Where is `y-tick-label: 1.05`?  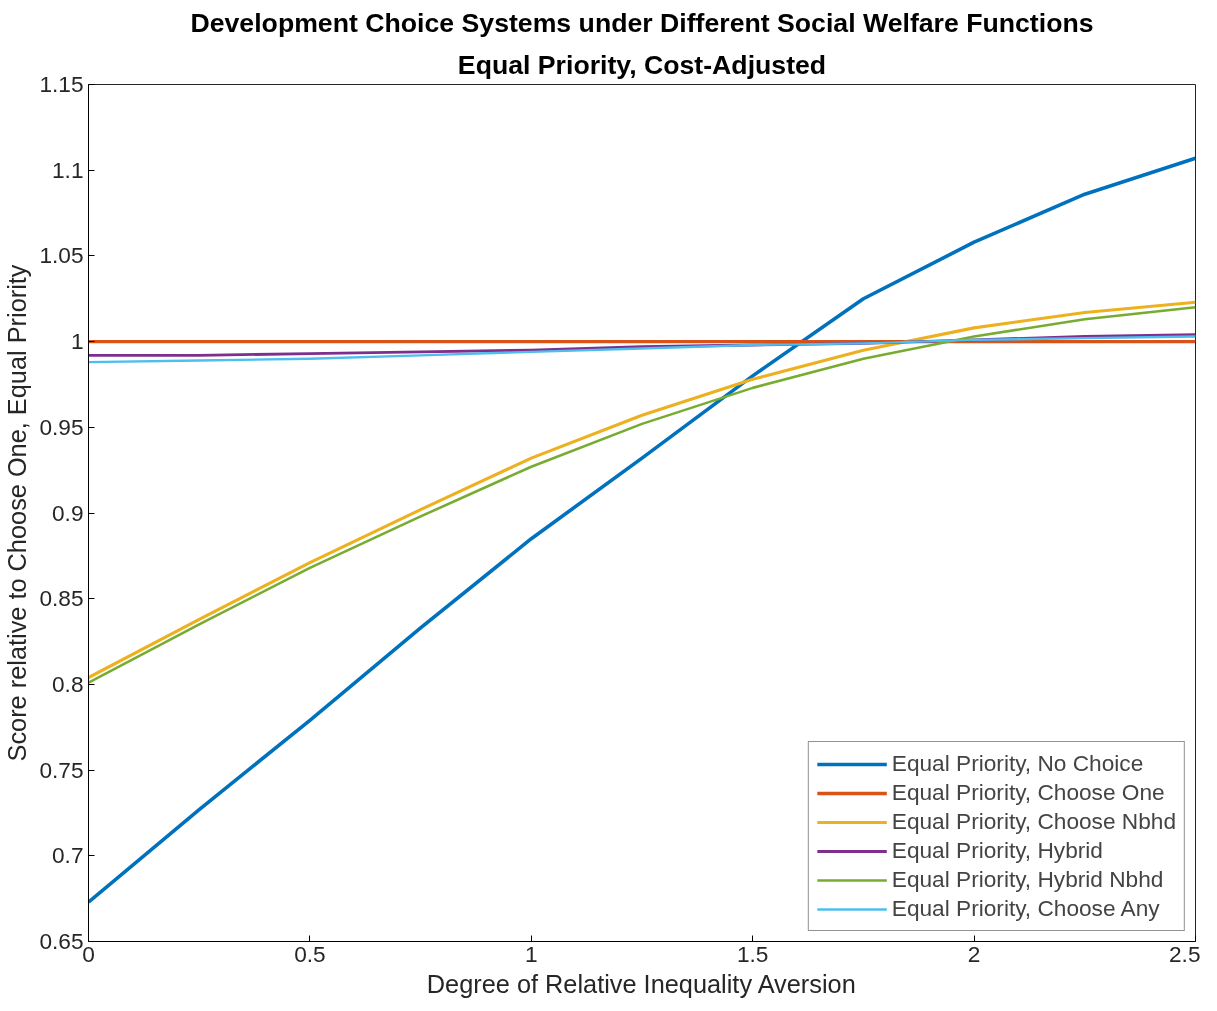 y-tick-label: 1.05 is located at coordinates (61, 255).